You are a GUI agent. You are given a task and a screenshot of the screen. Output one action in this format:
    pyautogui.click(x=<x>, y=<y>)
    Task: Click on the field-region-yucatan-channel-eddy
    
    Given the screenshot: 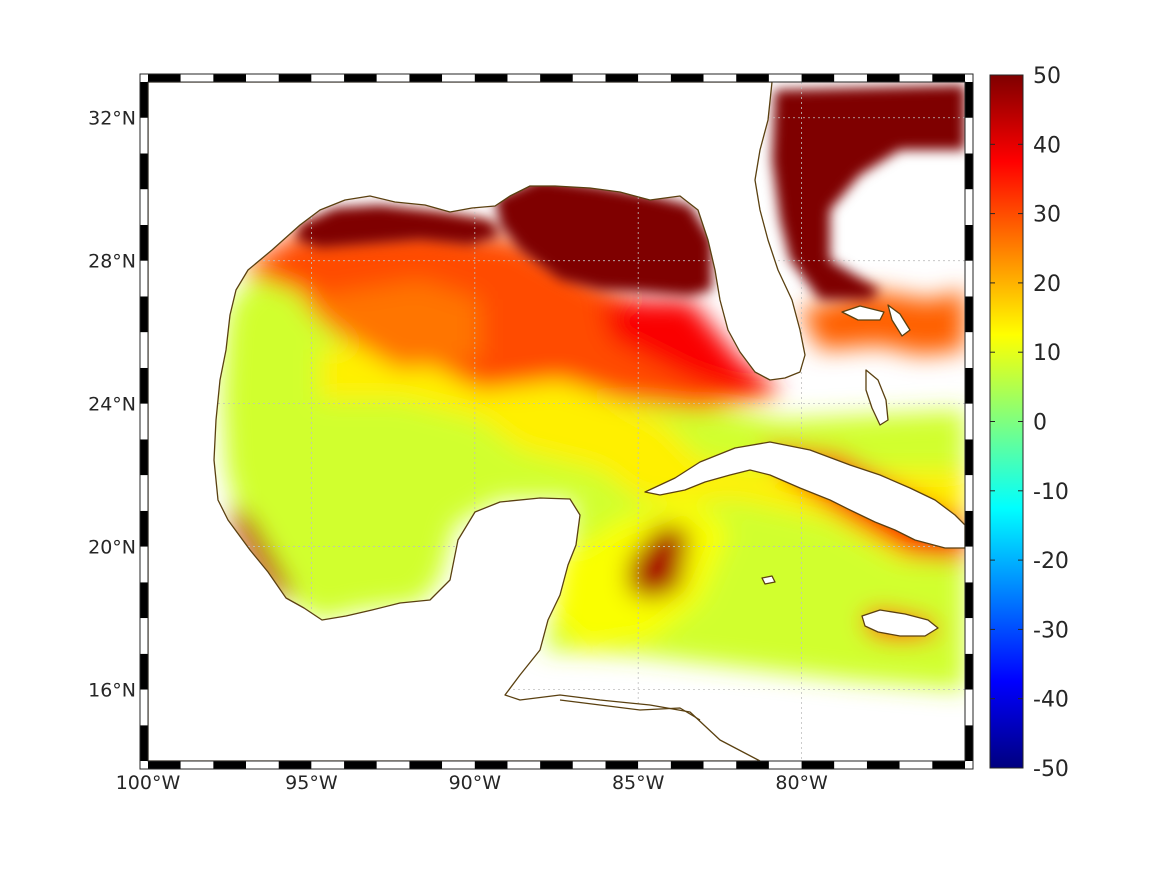 What is the action you would take?
    pyautogui.click(x=659, y=562)
    